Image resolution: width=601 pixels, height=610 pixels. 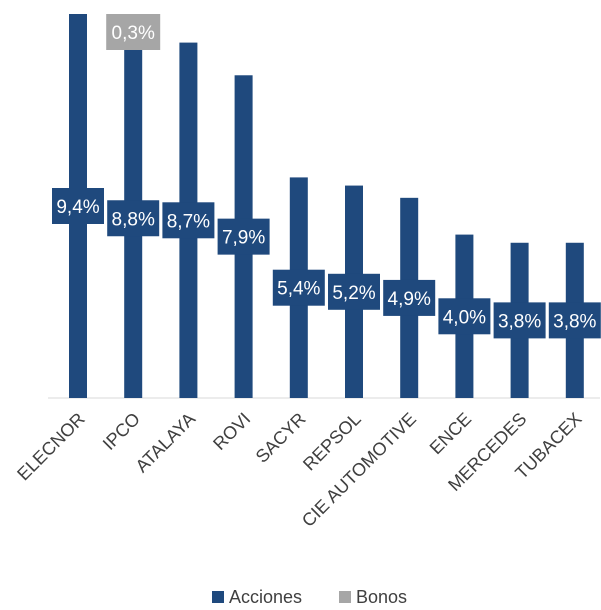 What do you see at coordinates (309, 597) in the screenshot?
I see `legend: Acciones Bonos` at bounding box center [309, 597].